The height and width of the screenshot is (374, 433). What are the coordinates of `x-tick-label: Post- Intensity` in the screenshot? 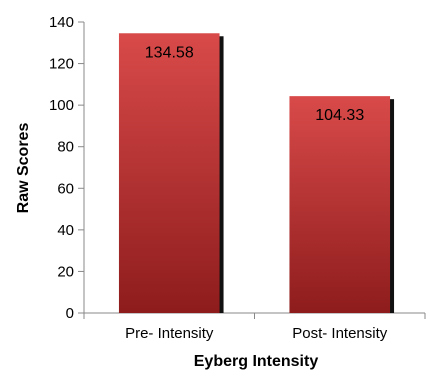 It's located at (340, 333).